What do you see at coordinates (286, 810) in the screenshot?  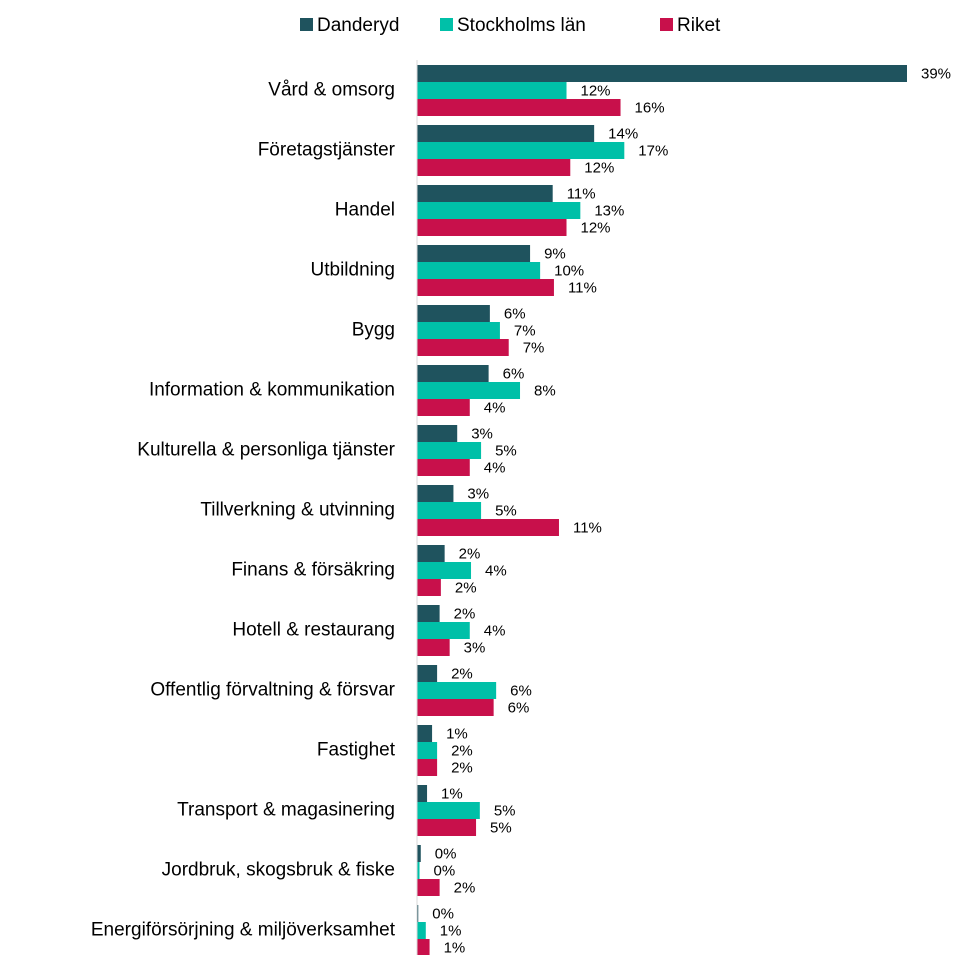 I see `category-label: Transport & magasinering` at bounding box center [286, 810].